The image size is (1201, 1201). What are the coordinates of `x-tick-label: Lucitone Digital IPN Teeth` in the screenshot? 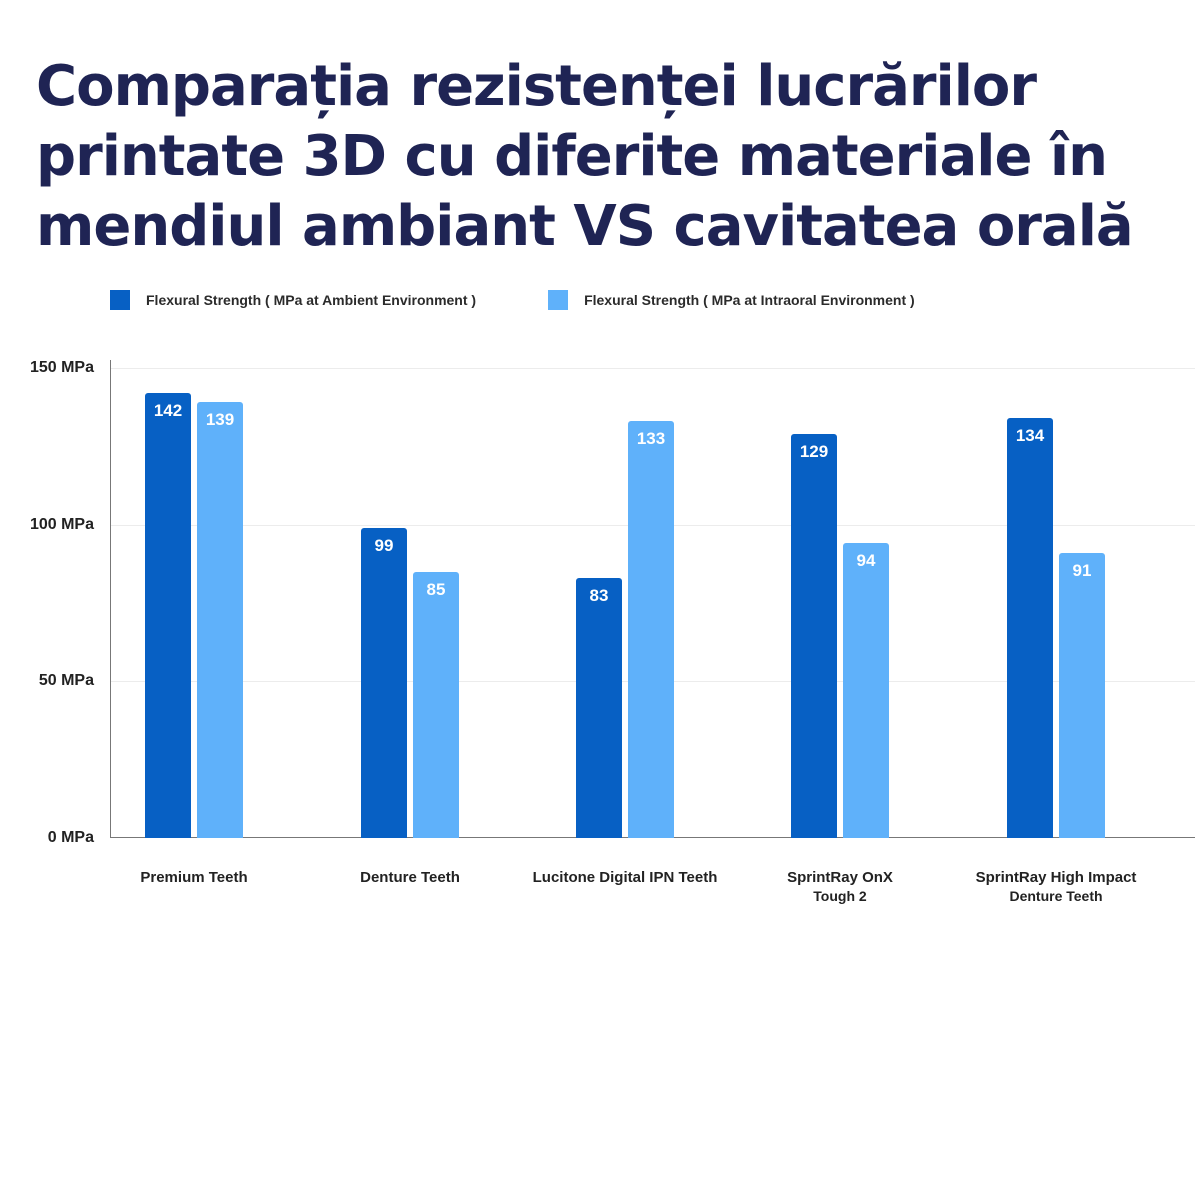 It's located at (625, 877).